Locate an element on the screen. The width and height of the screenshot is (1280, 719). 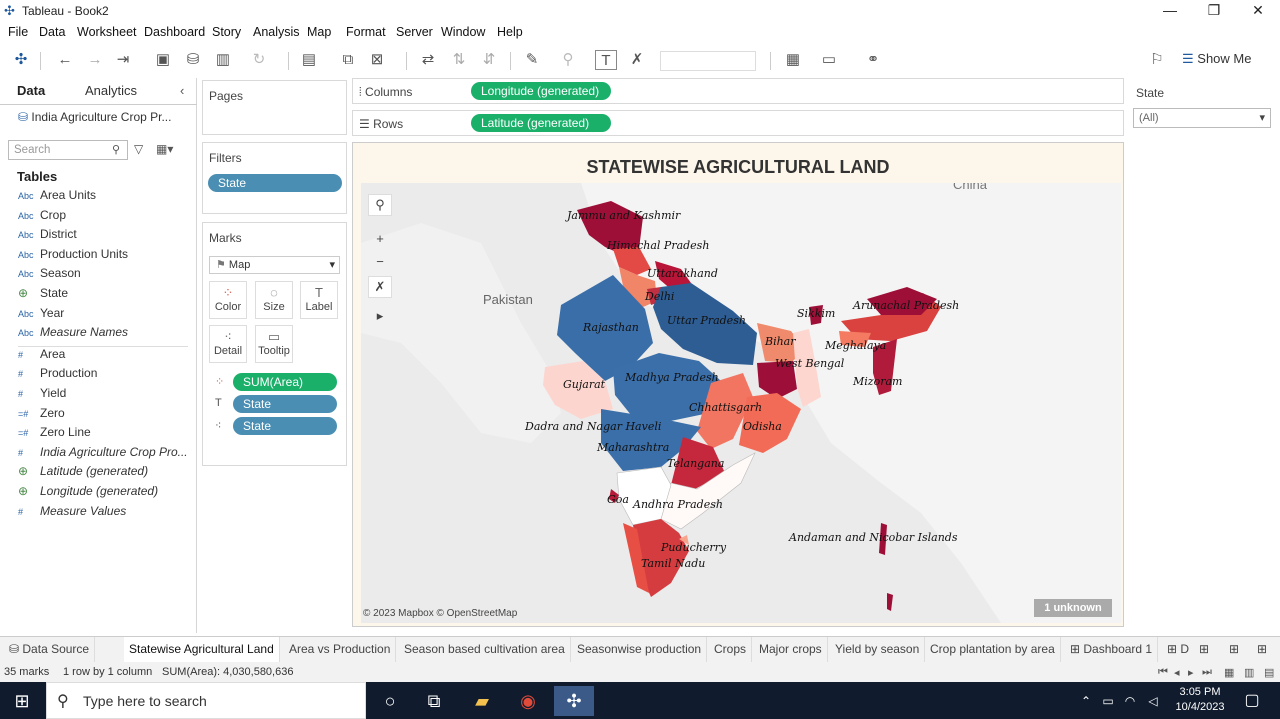
pause-updates-icon: ▥ is located at coordinates (223, 59).